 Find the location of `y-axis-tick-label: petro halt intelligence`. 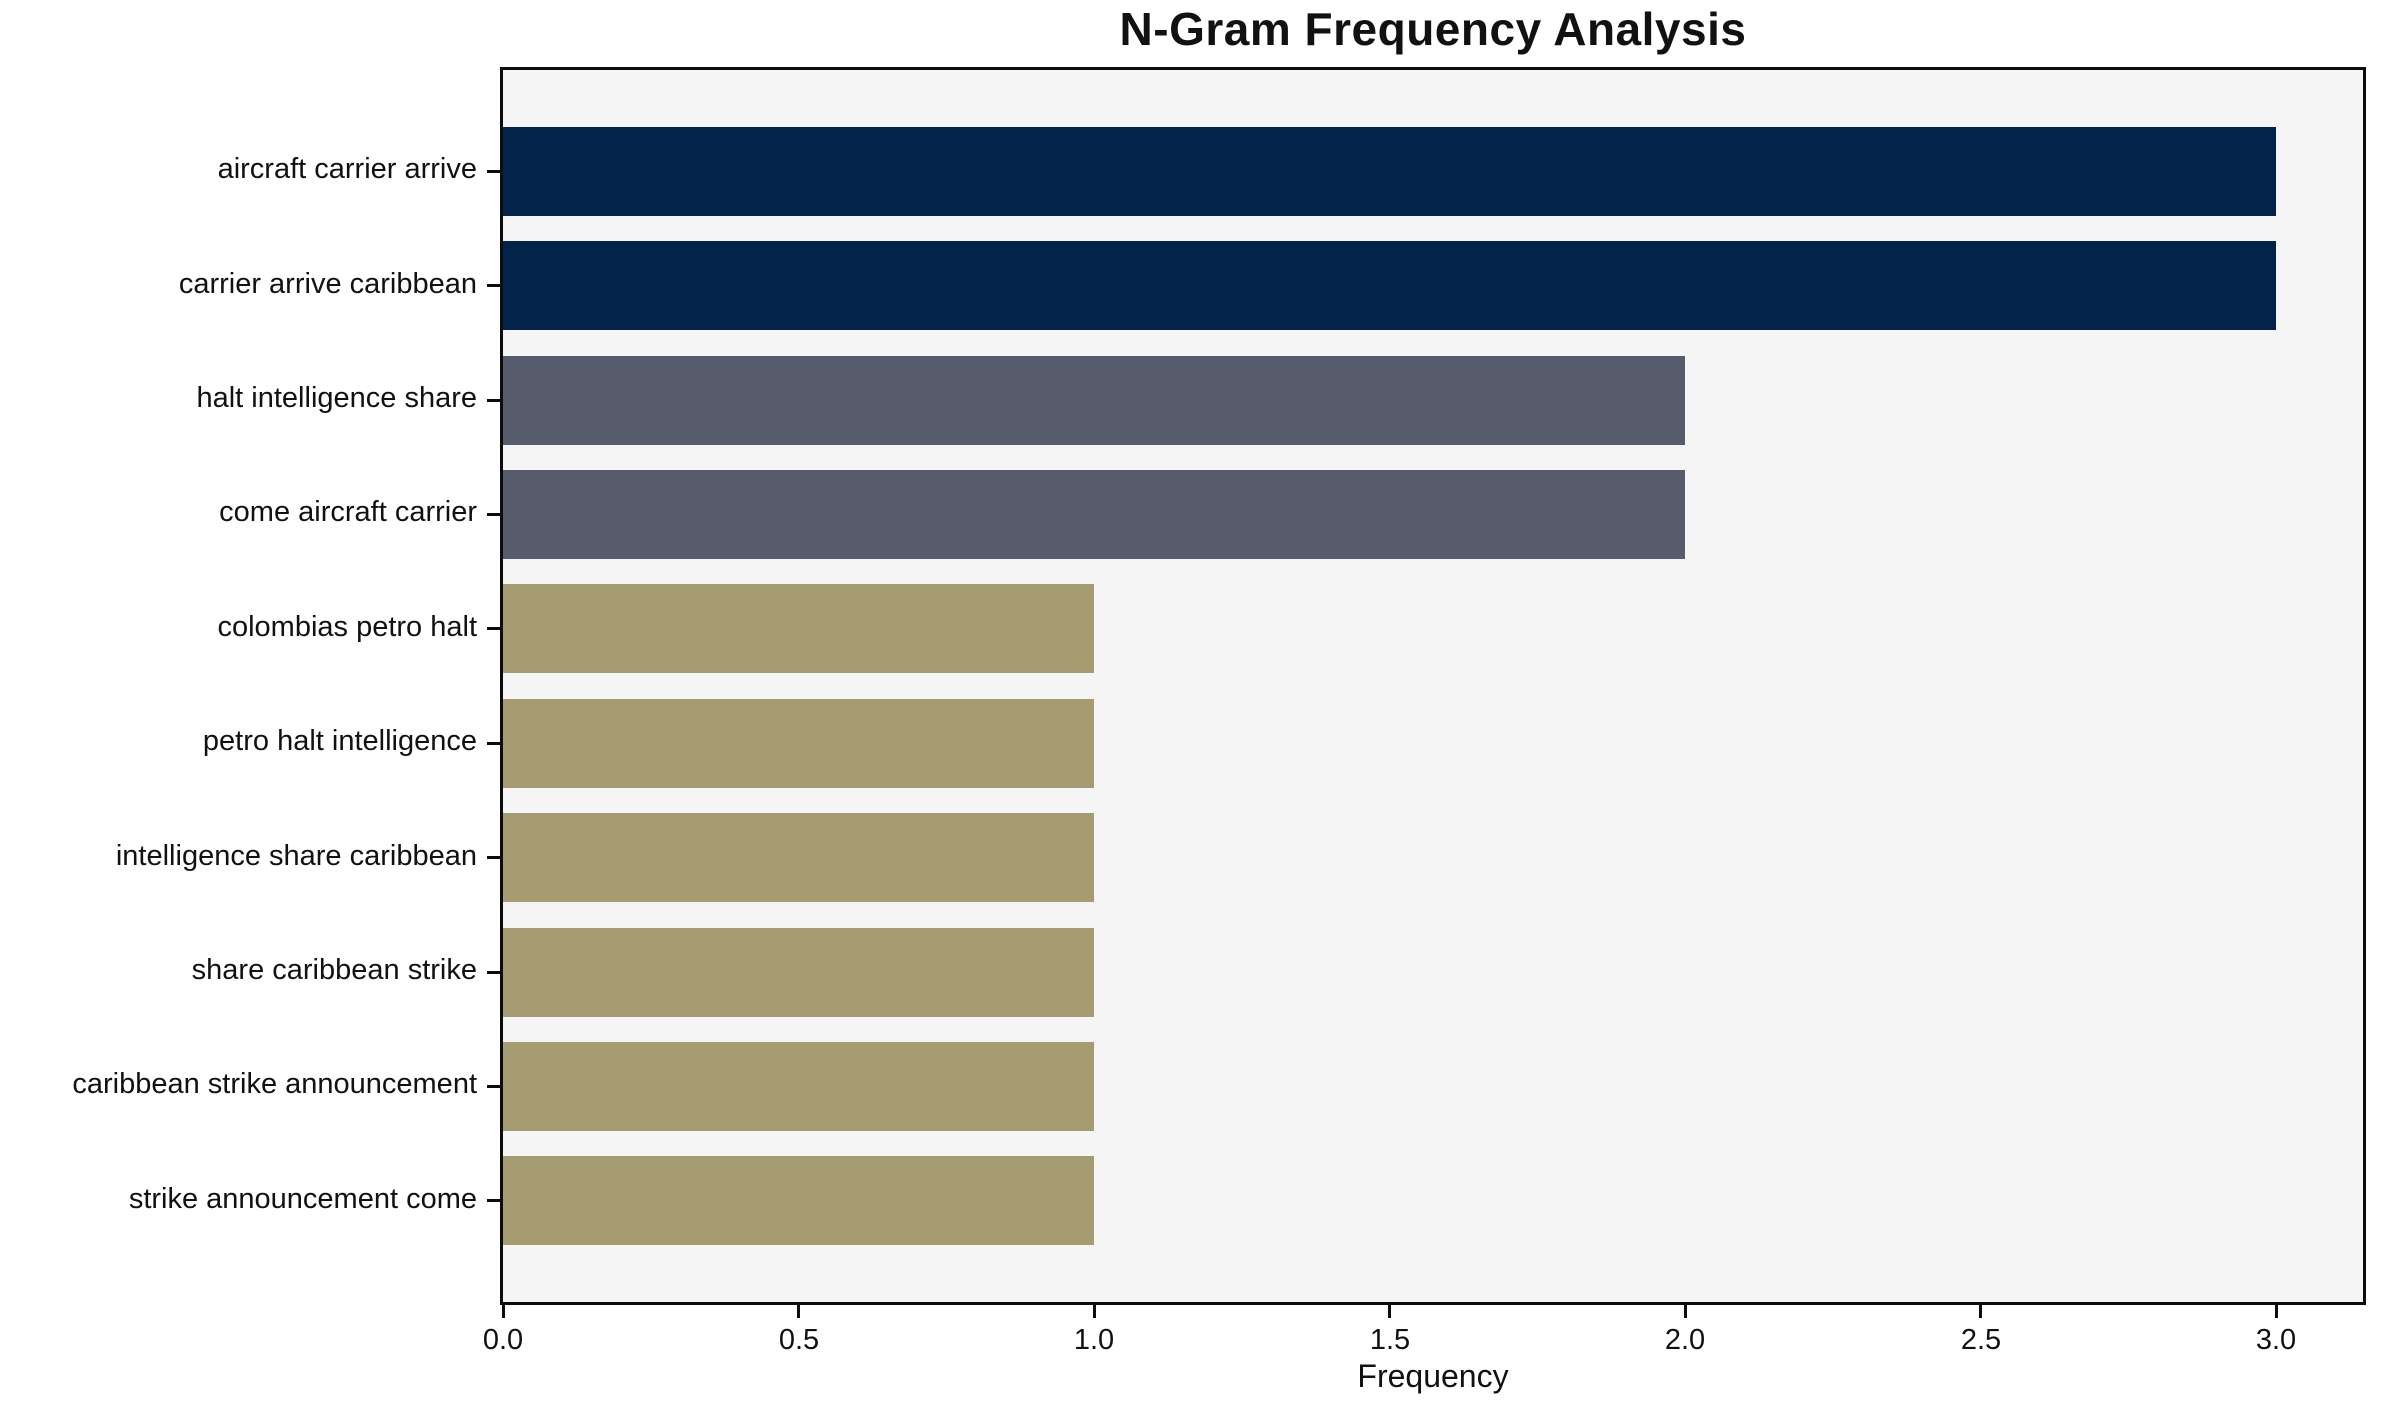

y-axis-tick-label: petro halt intelligence is located at coordinates (339, 741).